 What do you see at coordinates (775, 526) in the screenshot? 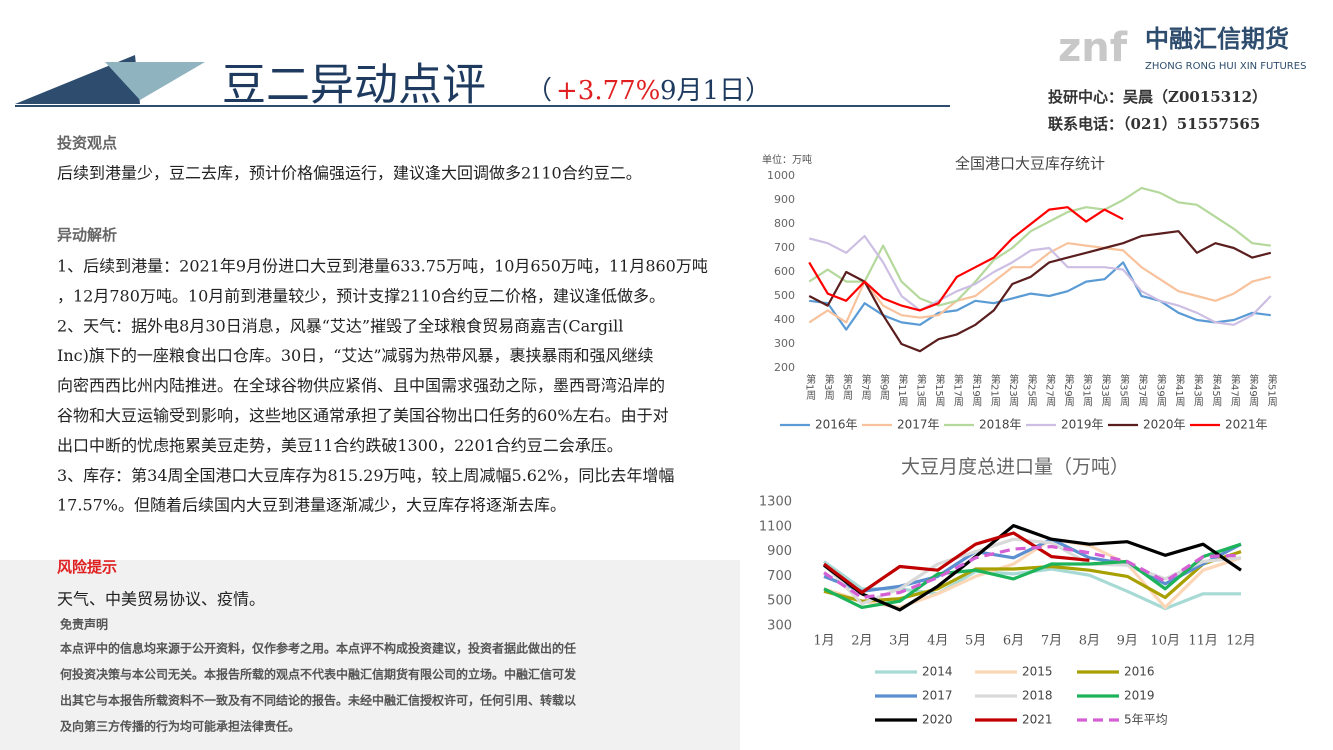
I see `y-tick-label: 1100` at bounding box center [775, 526].